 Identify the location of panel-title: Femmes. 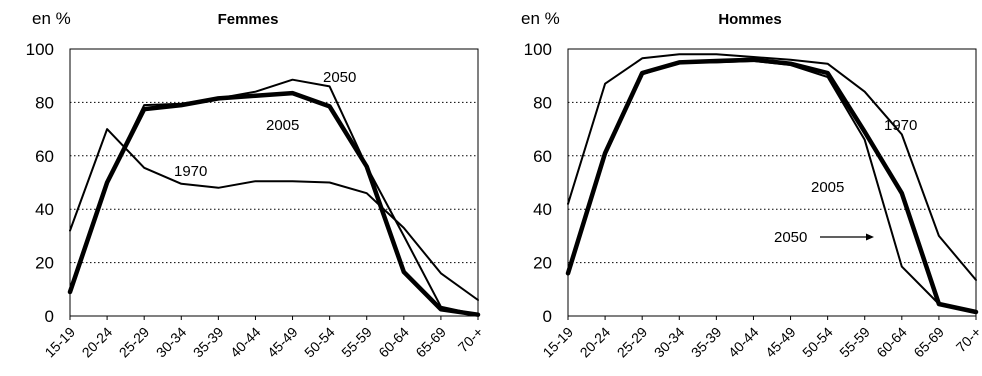
(248, 19).